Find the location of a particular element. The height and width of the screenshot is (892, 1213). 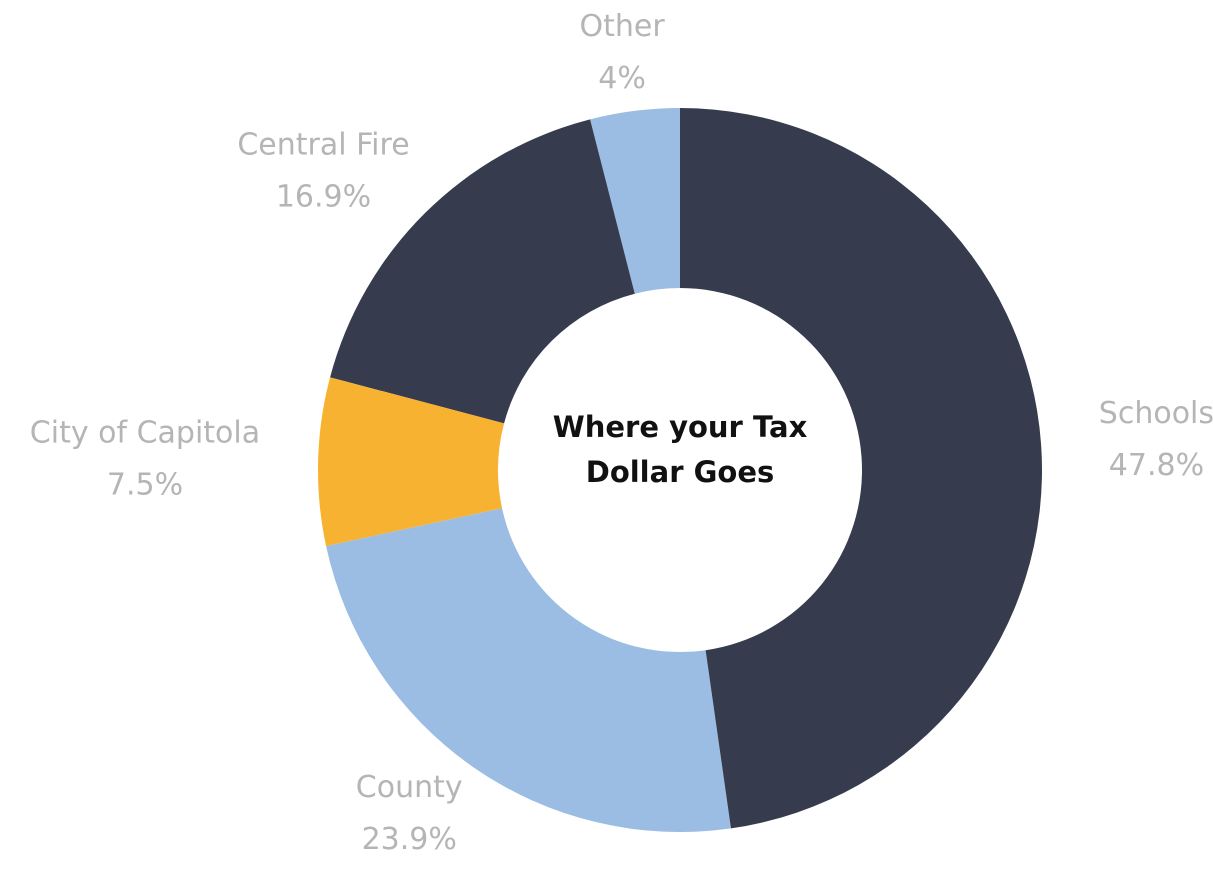

slice-label: Other is located at coordinates (622, 26).